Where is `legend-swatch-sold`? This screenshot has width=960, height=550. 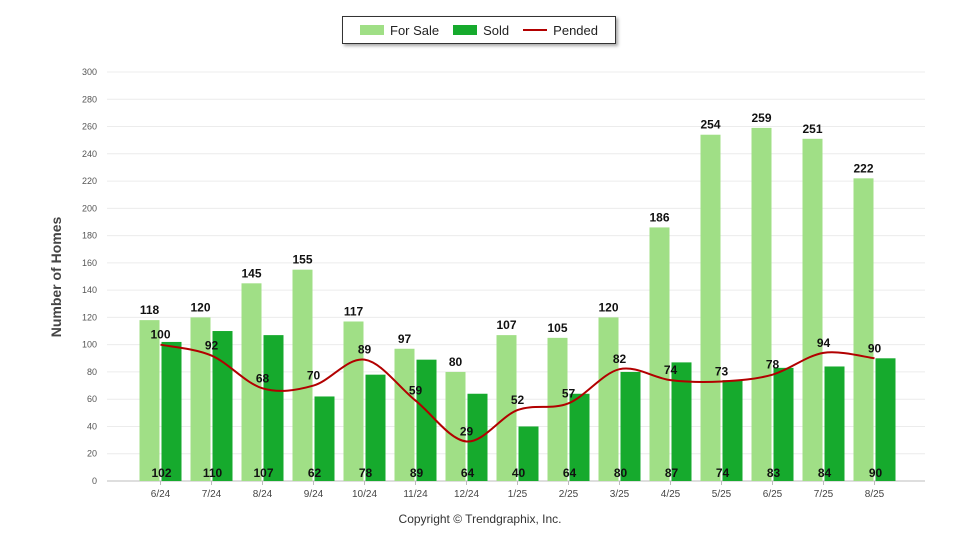 legend-swatch-sold is located at coordinates (465, 30).